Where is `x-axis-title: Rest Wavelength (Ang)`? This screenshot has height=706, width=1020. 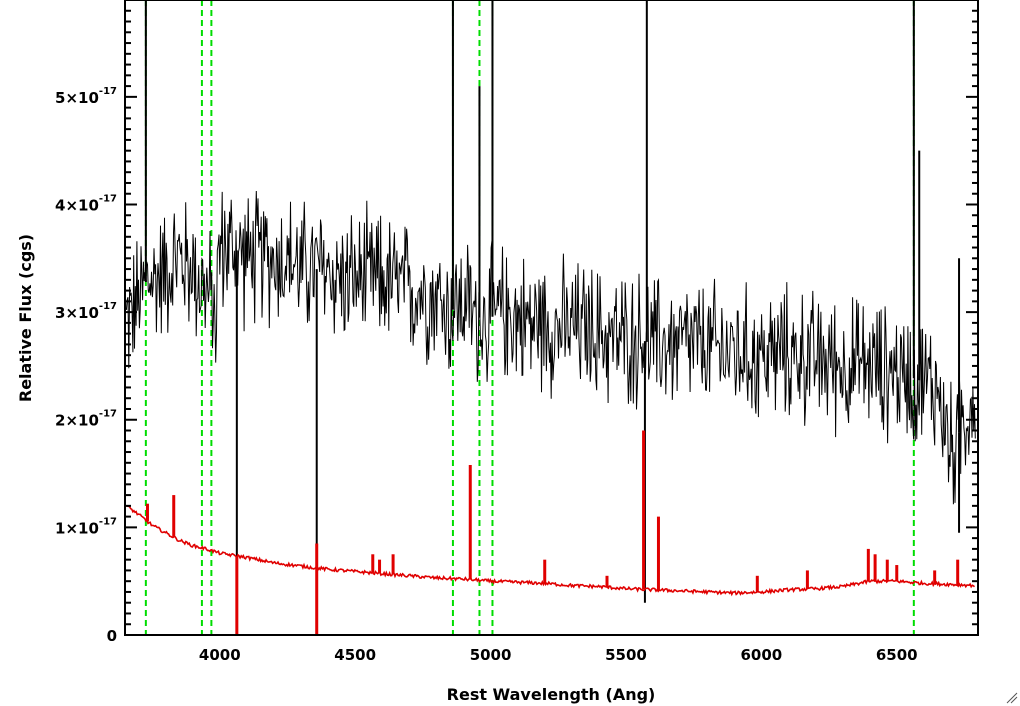 x-axis-title: Rest Wavelength (Ang) is located at coordinates (551, 694).